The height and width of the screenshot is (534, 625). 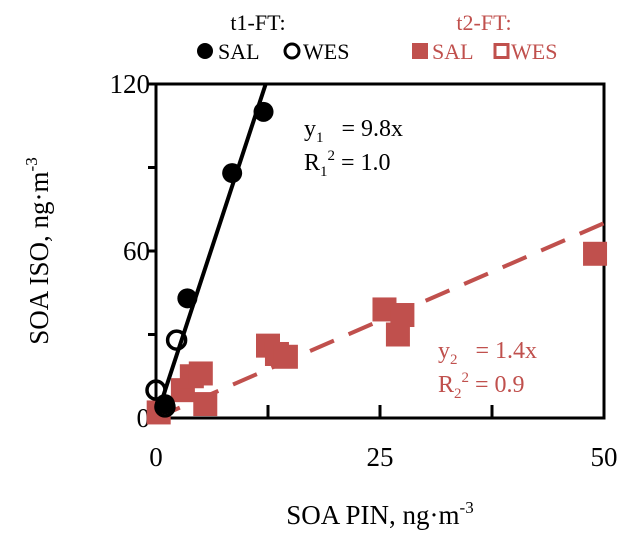 I want to click on fit-1-equation: y1 = 9.8x, so click(x=353, y=131).